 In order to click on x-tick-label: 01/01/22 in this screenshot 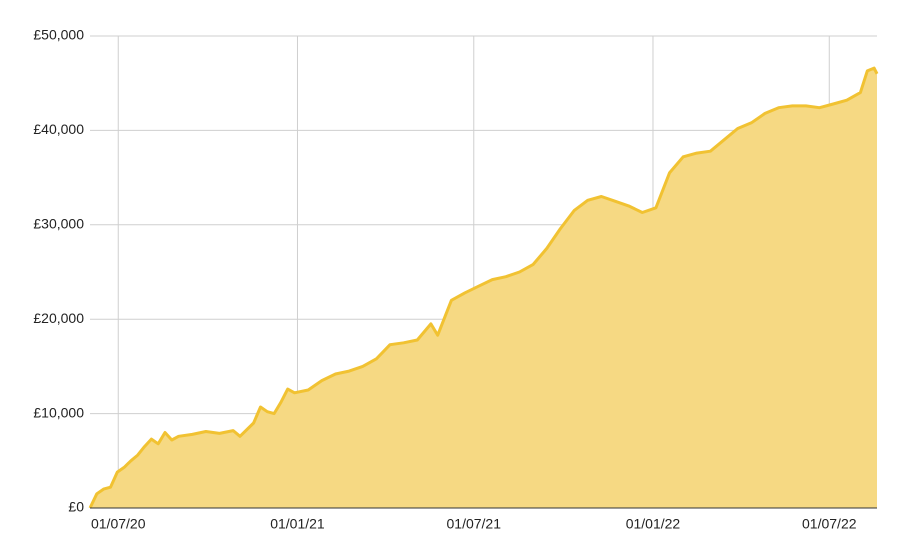, I will do `click(653, 524)`.